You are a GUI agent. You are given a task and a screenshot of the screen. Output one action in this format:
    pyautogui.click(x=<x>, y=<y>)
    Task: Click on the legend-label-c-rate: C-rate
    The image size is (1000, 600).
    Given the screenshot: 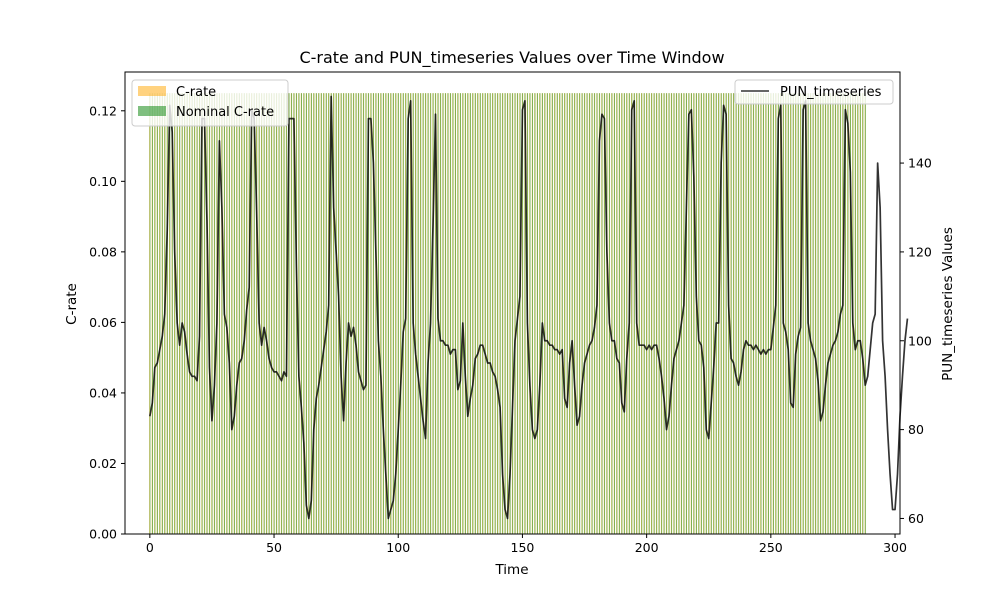 What is the action you would take?
    pyautogui.click(x=196, y=92)
    